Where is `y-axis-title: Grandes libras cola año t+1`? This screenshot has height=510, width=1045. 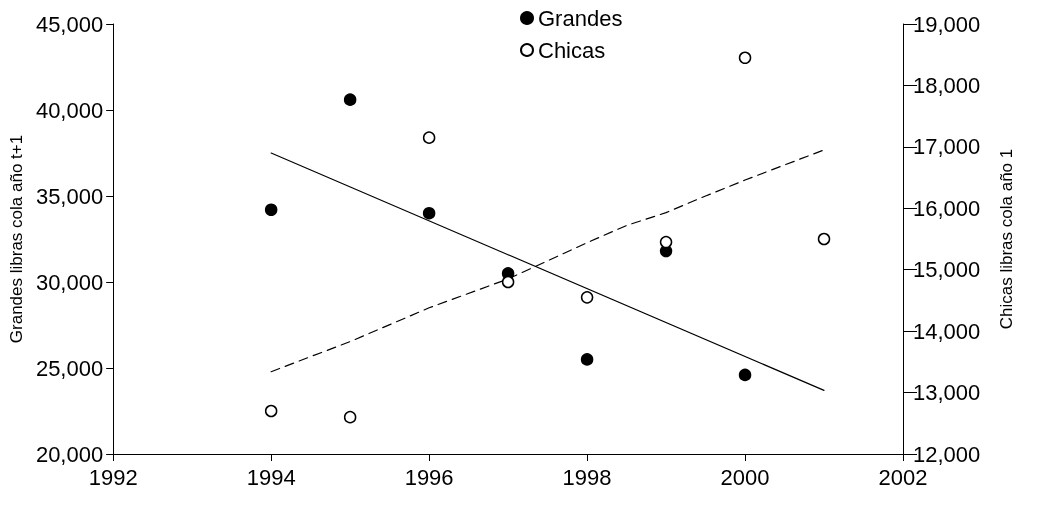 y-axis-title: Grandes libras cola año t+1 is located at coordinates (16, 239).